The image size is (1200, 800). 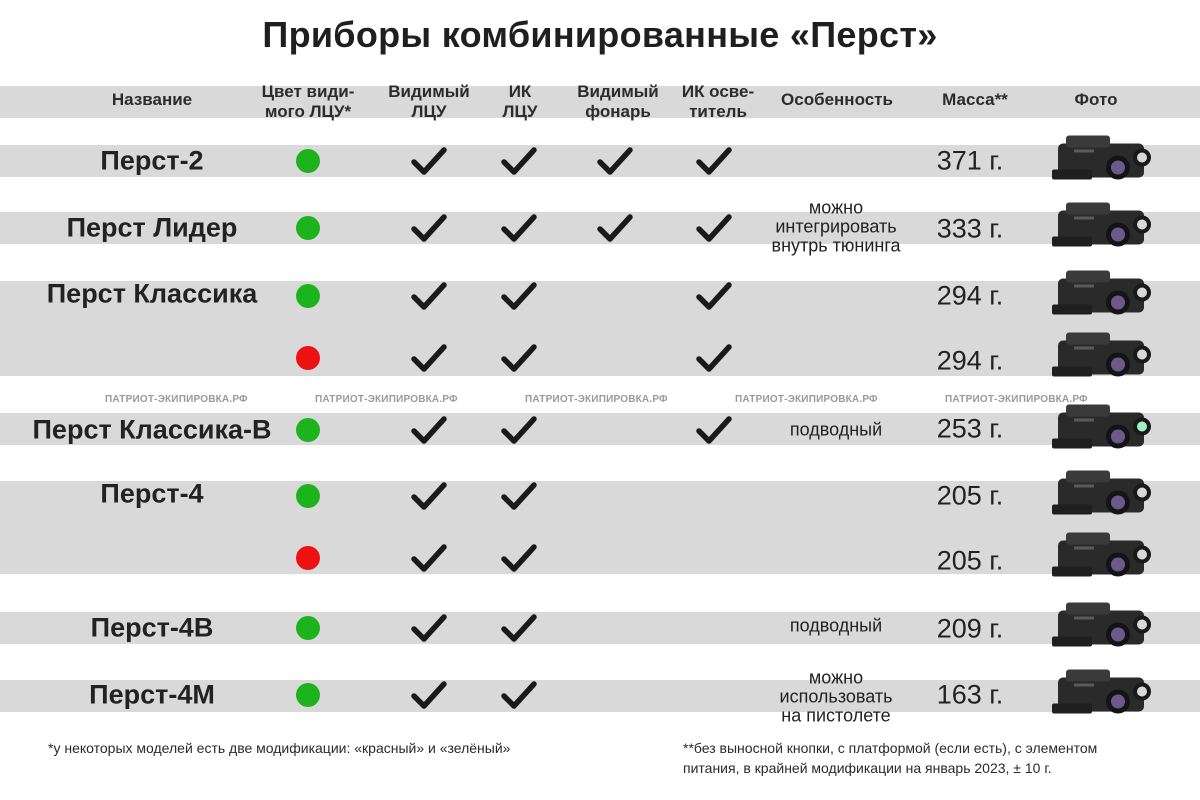 I want to click on feature-text: можно использовать на пистолете, so click(x=836, y=696).